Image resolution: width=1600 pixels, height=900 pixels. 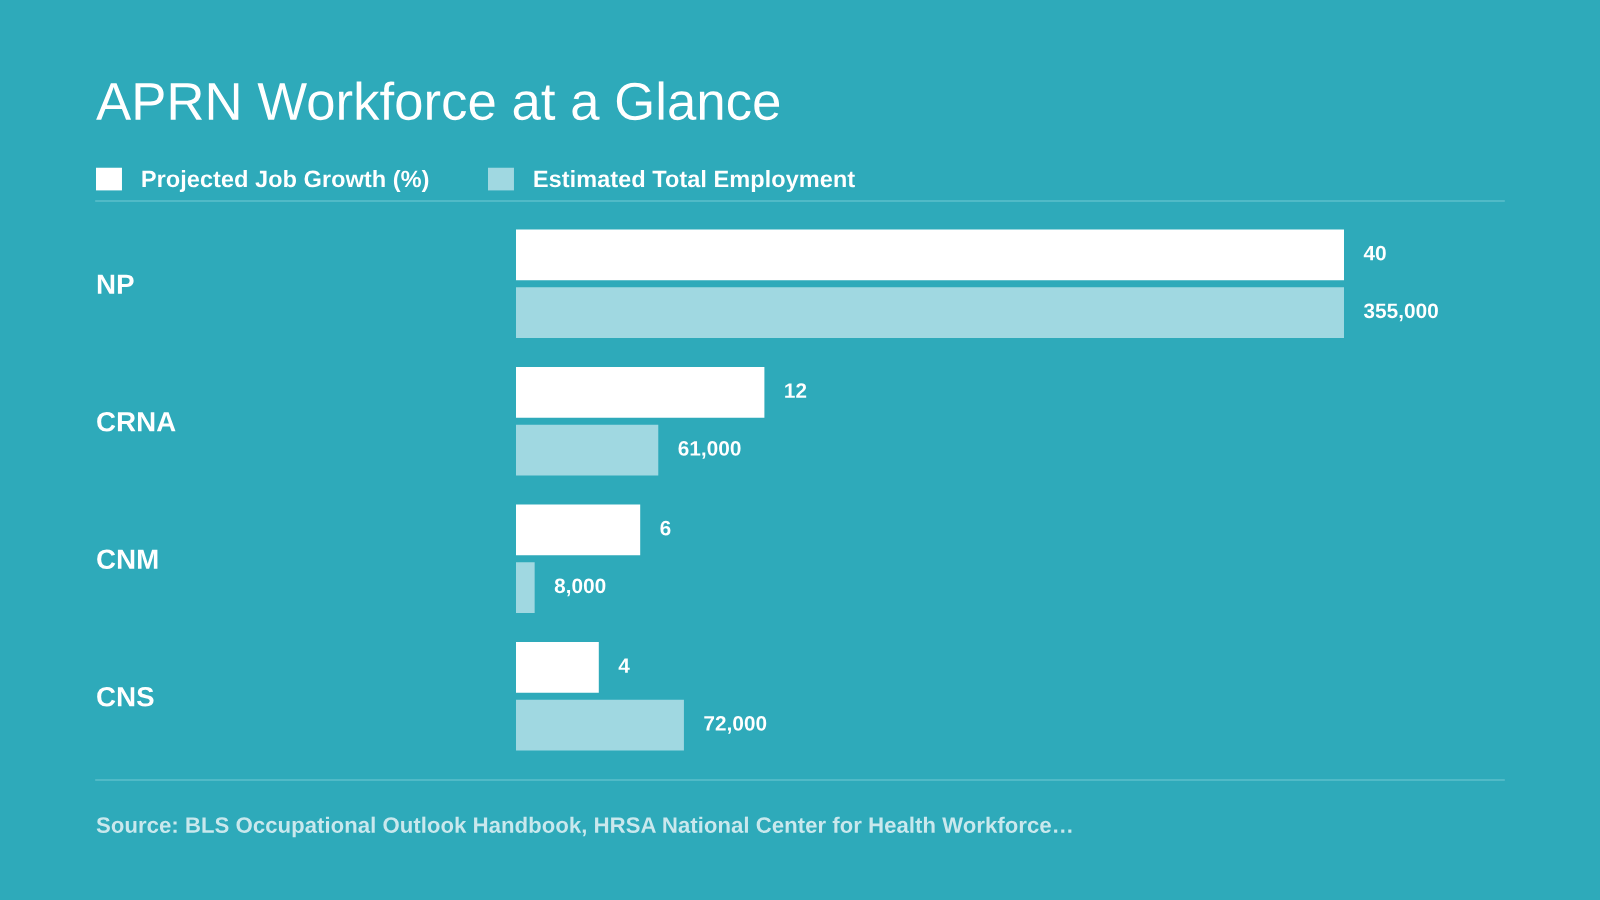 What do you see at coordinates (796, 390) in the screenshot?
I see `data-label: 12` at bounding box center [796, 390].